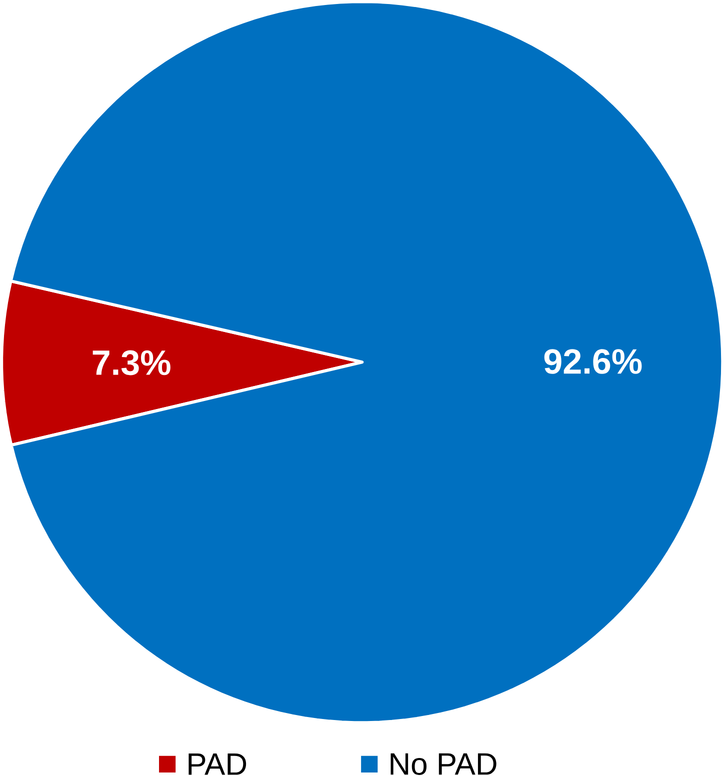 The image size is (724, 776). What do you see at coordinates (593, 361) in the screenshot?
I see `data-label: 92.6%` at bounding box center [593, 361].